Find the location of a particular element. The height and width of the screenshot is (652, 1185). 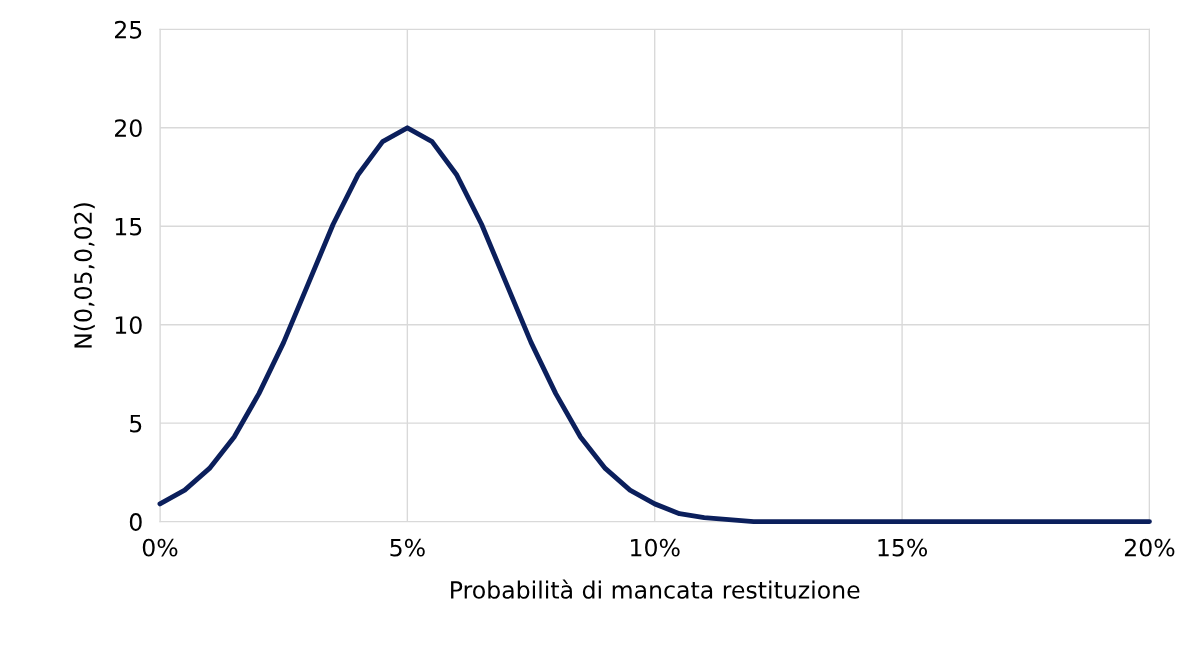

y-tick-label: 10 is located at coordinates (128, 325).